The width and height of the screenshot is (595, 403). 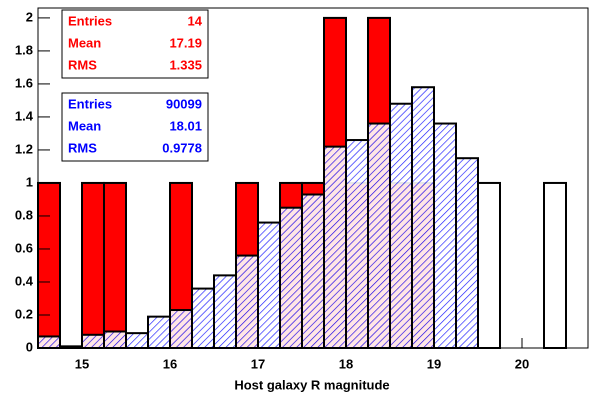 I want to click on x-tick-label: 18, so click(x=346, y=363).